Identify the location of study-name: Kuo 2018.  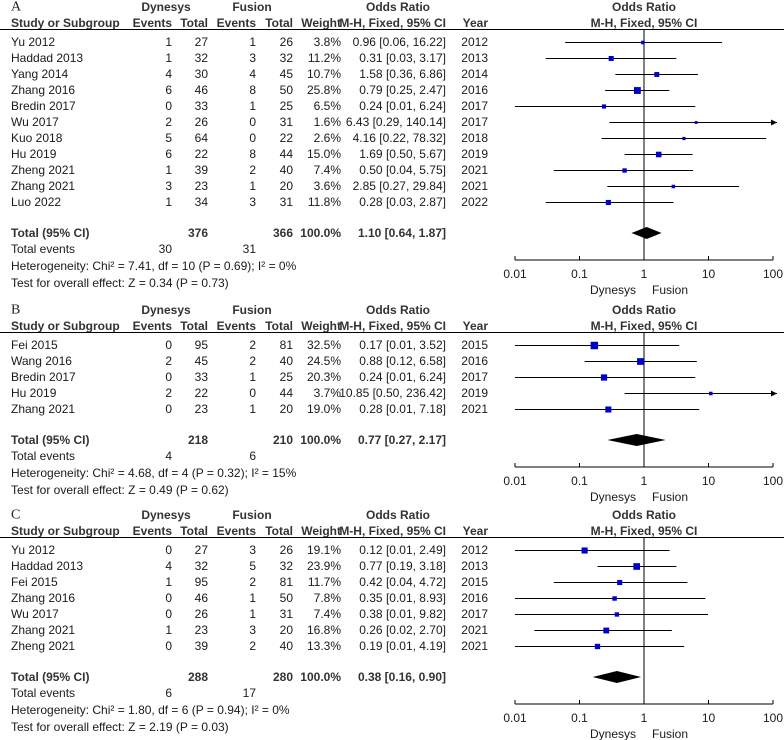
(37, 138).